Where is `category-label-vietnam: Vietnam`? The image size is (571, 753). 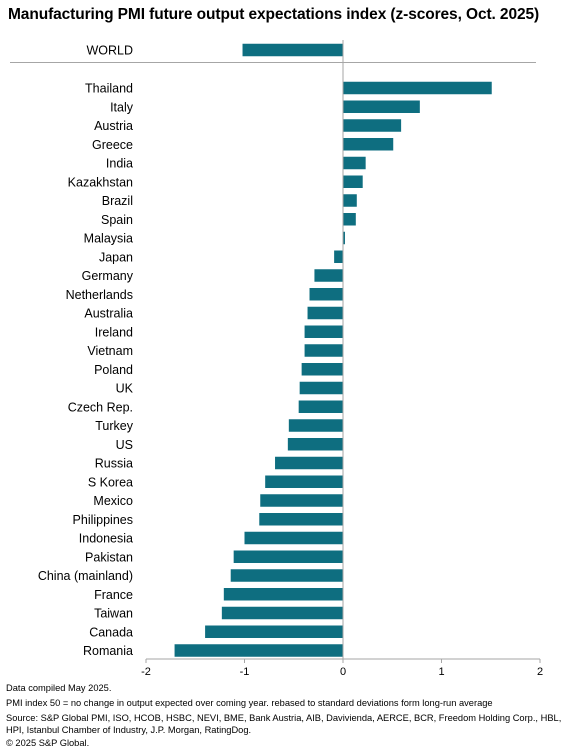 category-label-vietnam: Vietnam is located at coordinates (110, 351).